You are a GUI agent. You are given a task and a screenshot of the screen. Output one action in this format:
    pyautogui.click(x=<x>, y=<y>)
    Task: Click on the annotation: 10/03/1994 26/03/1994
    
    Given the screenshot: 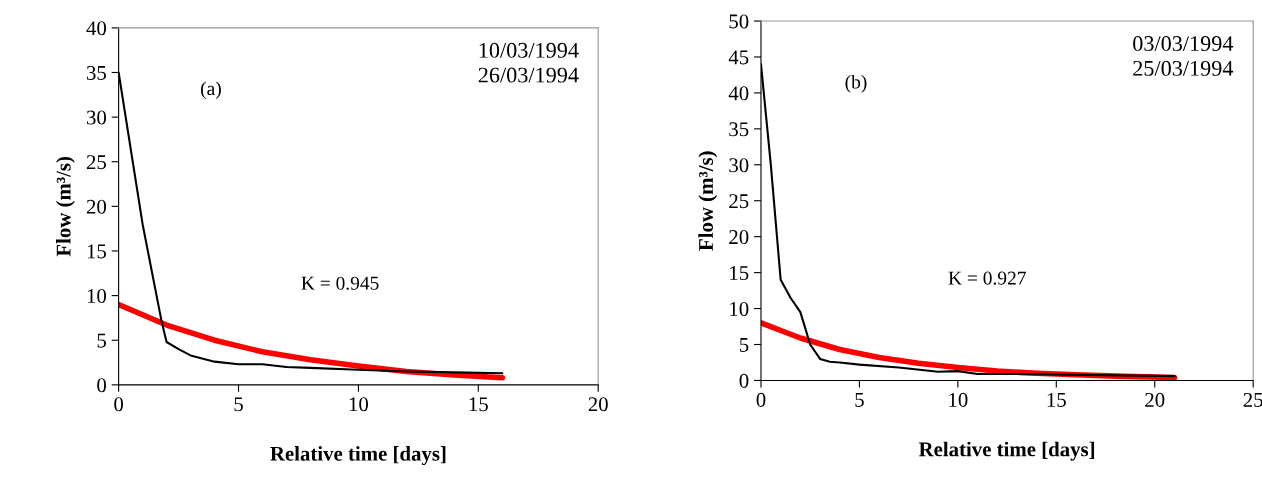 What is the action you would take?
    pyautogui.click(x=528, y=62)
    